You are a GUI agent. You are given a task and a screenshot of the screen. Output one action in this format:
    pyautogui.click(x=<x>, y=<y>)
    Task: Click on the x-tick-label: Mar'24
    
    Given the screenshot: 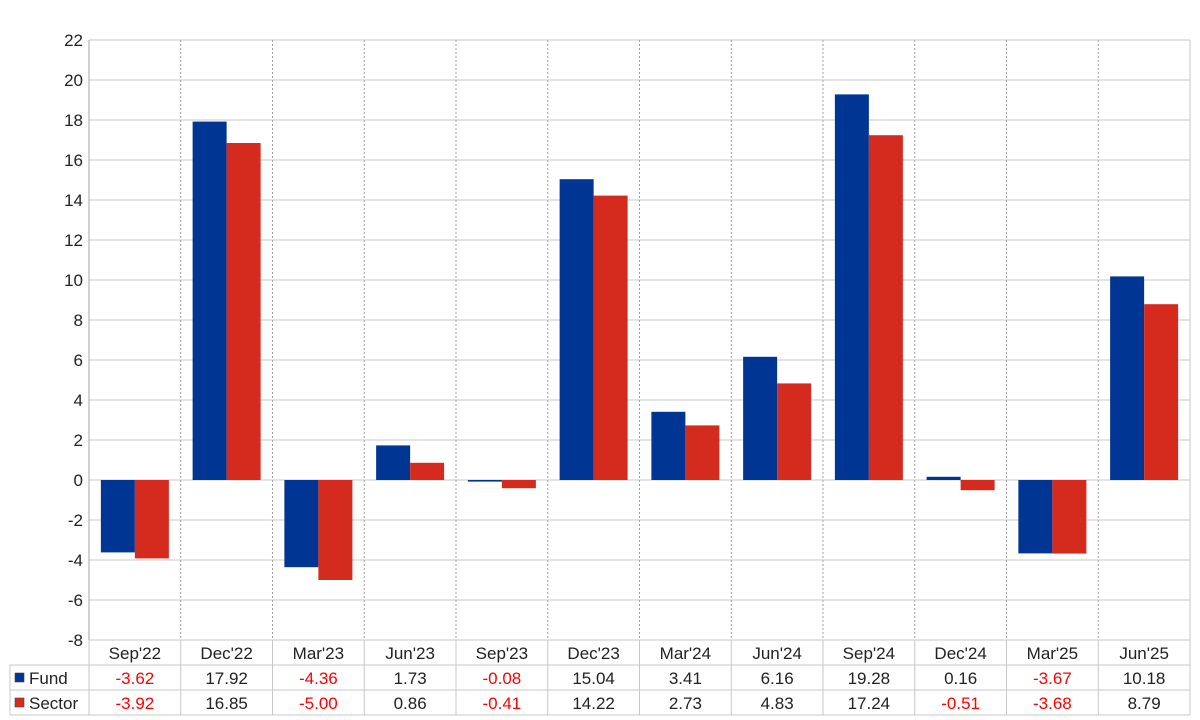 What is the action you would take?
    pyautogui.click(x=685, y=653)
    